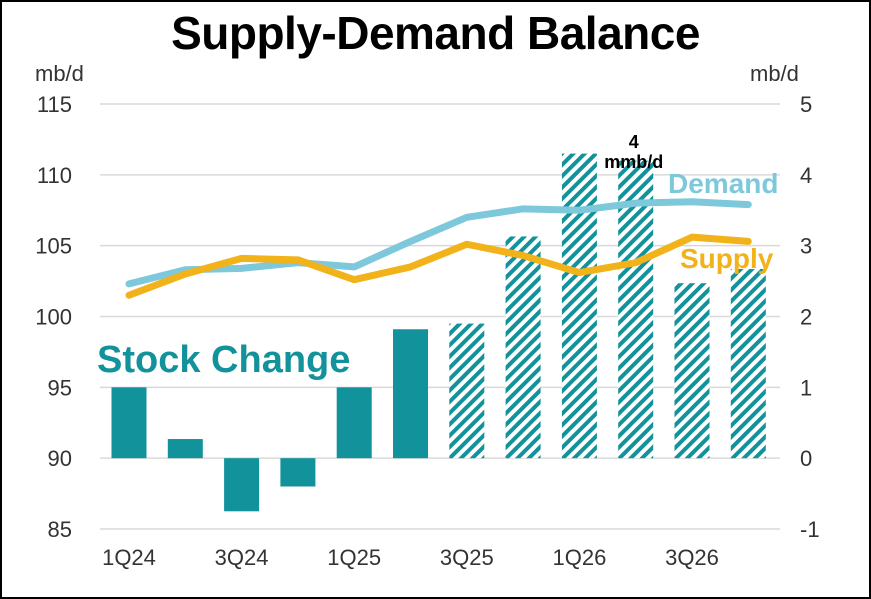 This screenshot has width=871, height=599. Describe the element at coordinates (354, 557) in the screenshot. I see `x-tick-label: 1Q25` at that location.